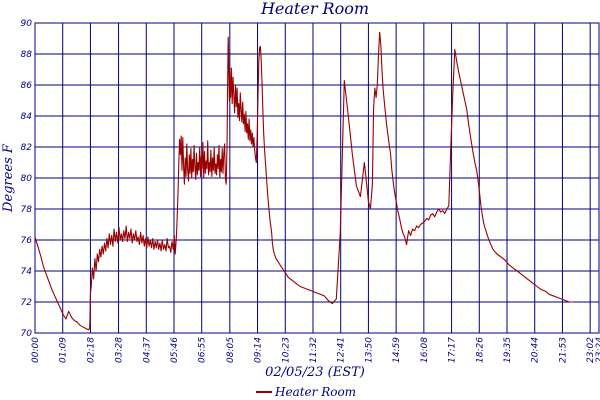  What do you see at coordinates (27, 148) in the screenshot?
I see `y-tick-label: 82` at bounding box center [27, 148].